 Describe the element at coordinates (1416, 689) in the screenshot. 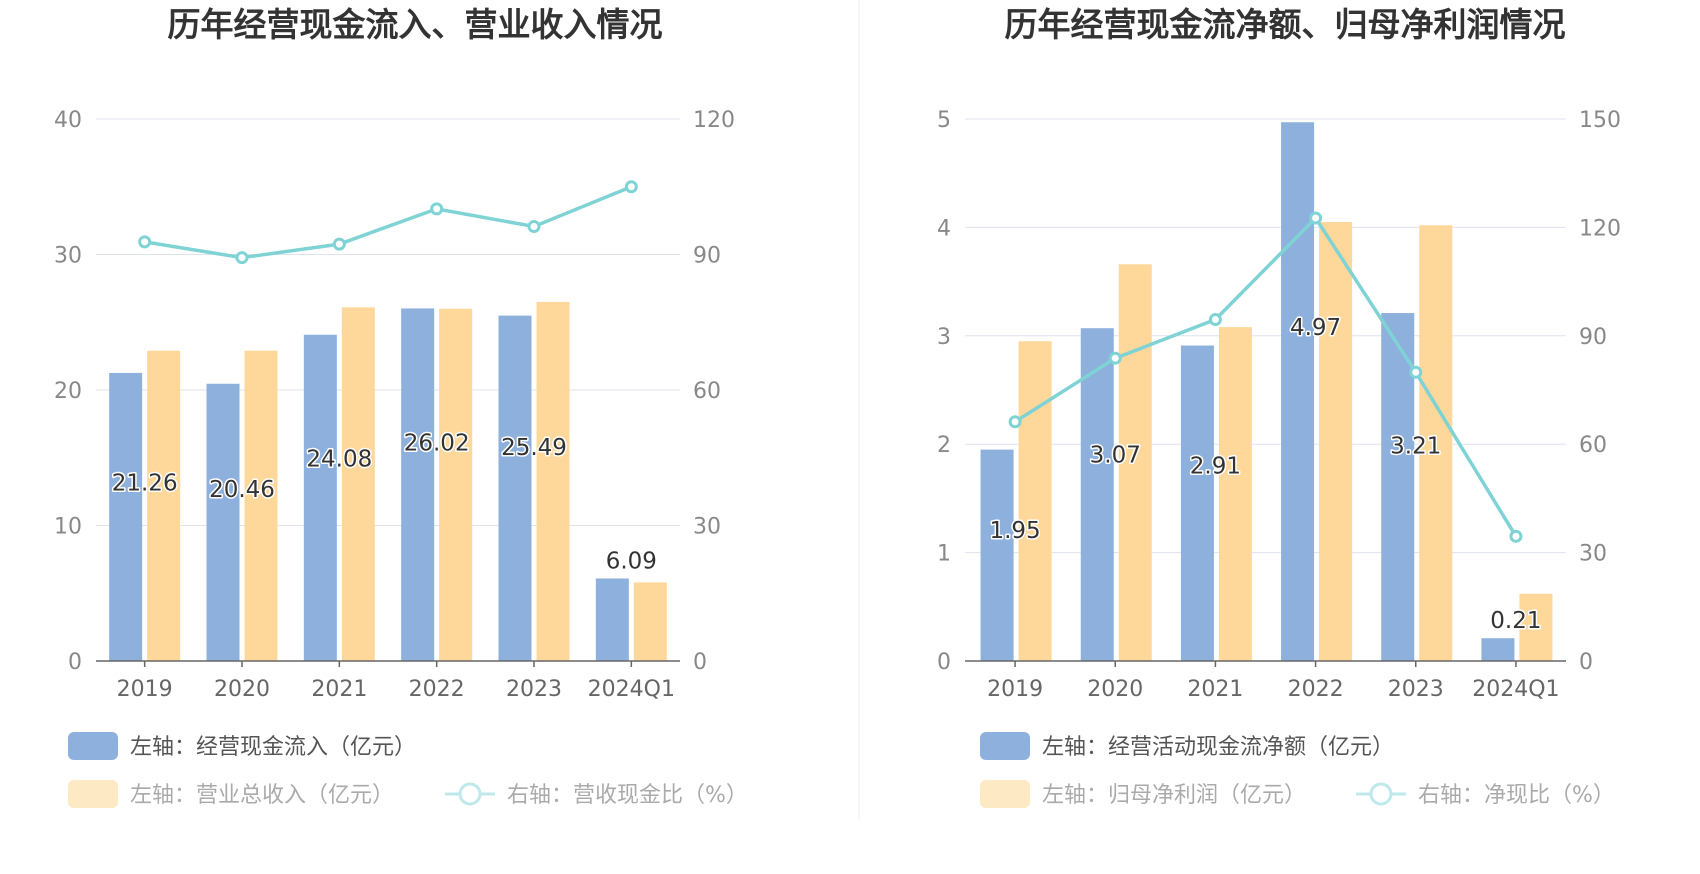

I see `x-axis-label: 2023` at that location.